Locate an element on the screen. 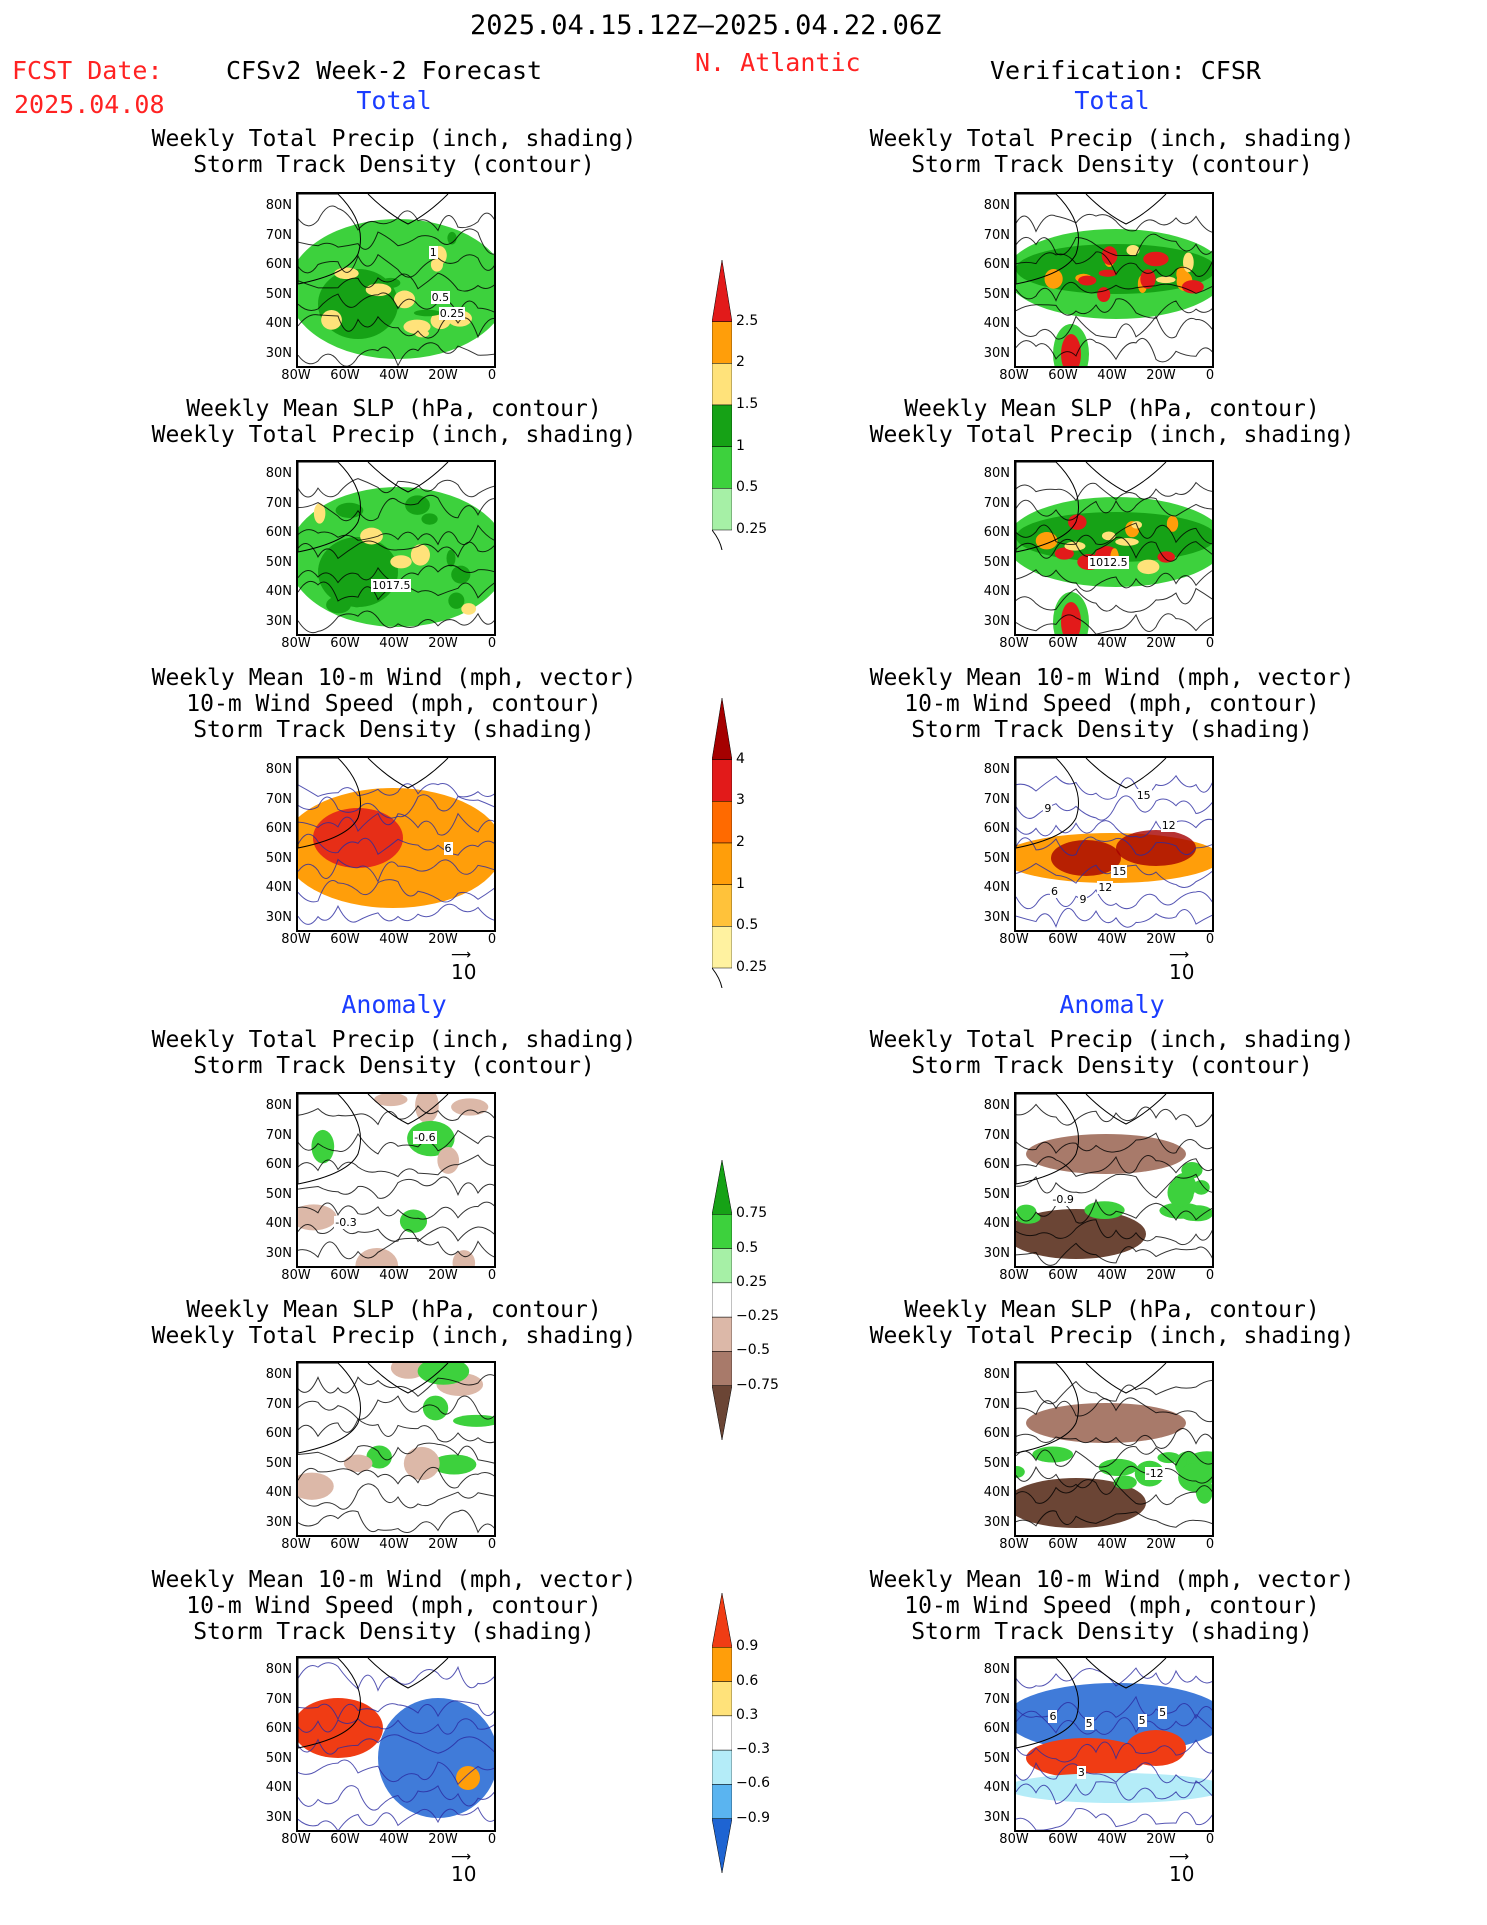 The width and height of the screenshot is (1487, 1925). colorbar-label: 0.6 is located at coordinates (747, 1680).